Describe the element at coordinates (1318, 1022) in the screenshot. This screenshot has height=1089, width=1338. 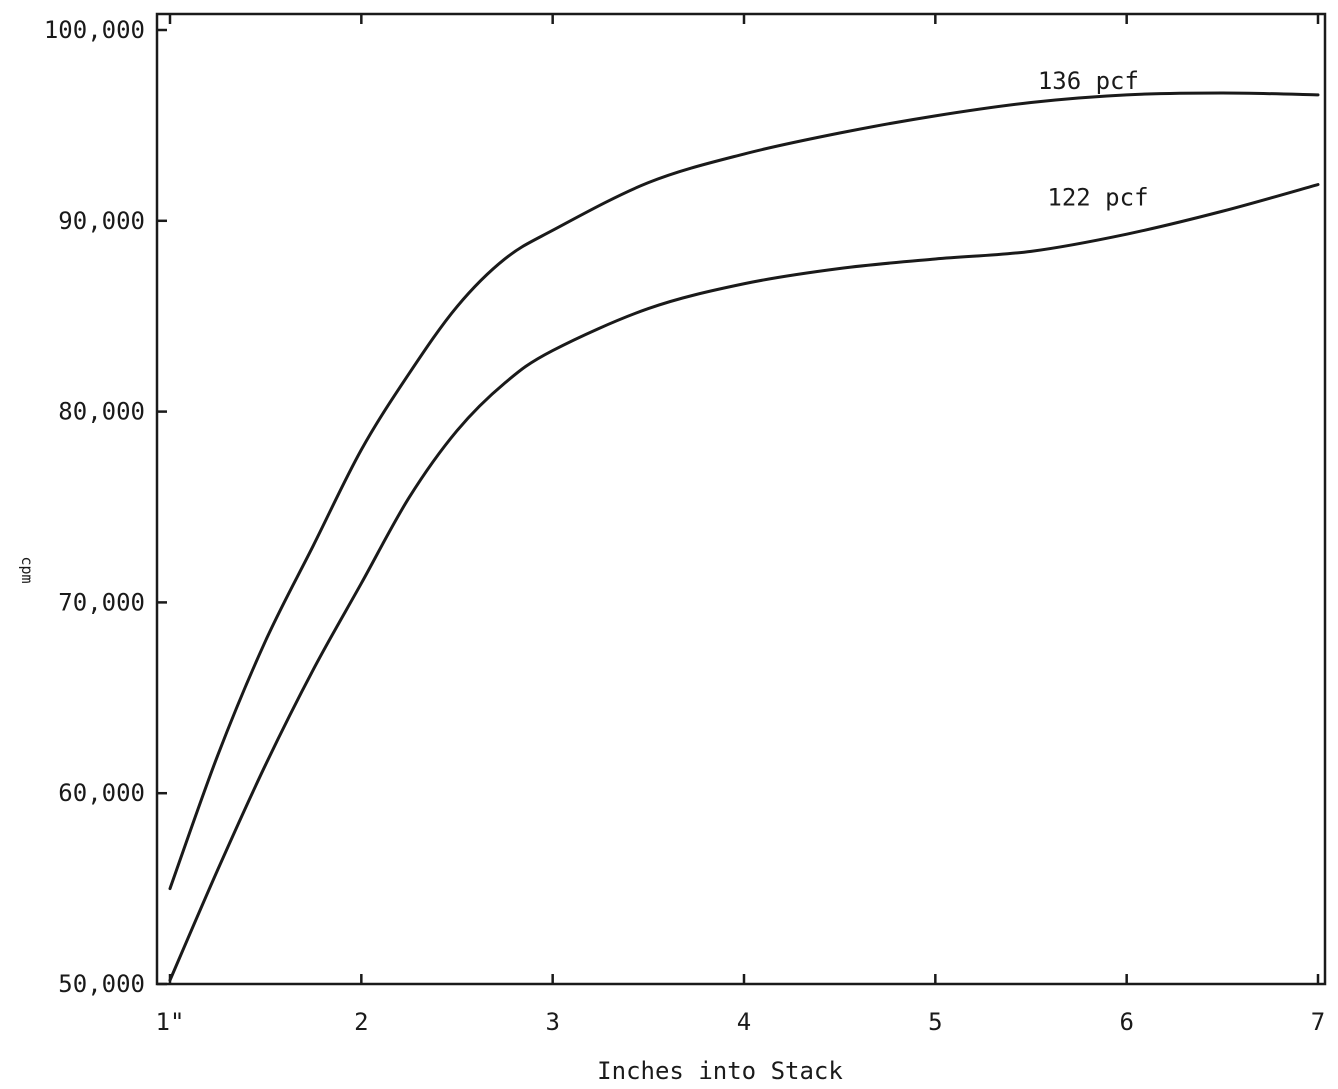
I see `x-tick-label: 7` at that location.